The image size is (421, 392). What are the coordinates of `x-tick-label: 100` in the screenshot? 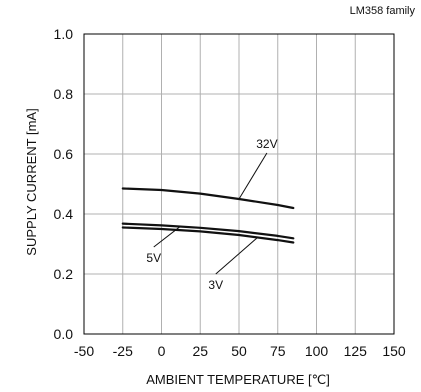 It's located at (317, 351).